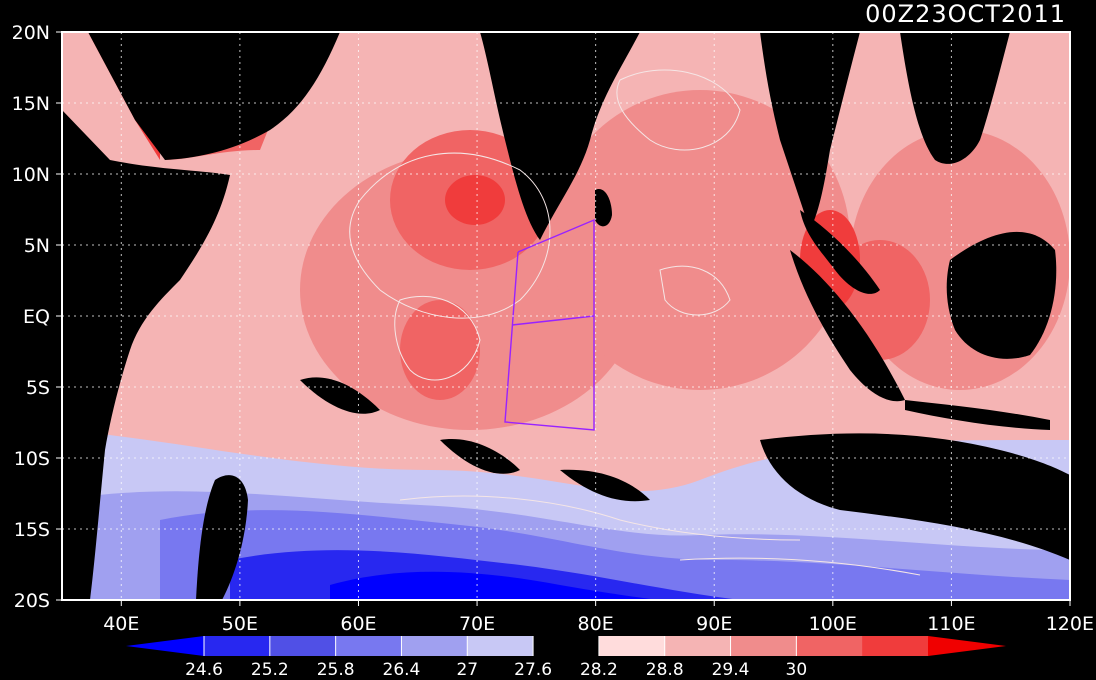 The height and width of the screenshot is (680, 1096). I want to click on hot-patch-core, so click(475, 200).